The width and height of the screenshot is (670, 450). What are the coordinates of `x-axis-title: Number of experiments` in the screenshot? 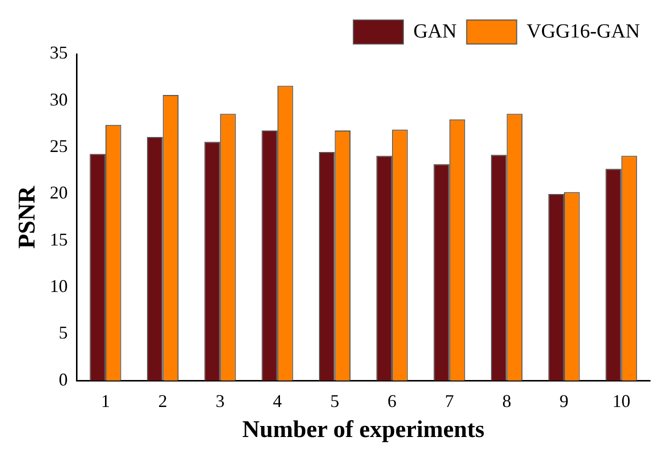 It's located at (363, 429).